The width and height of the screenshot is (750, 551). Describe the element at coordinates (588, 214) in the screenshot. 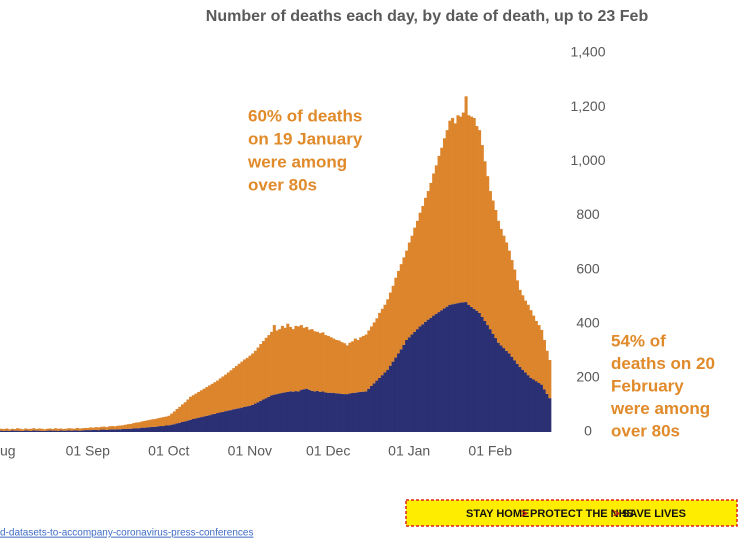

I see `y-tick-label: 800` at that location.